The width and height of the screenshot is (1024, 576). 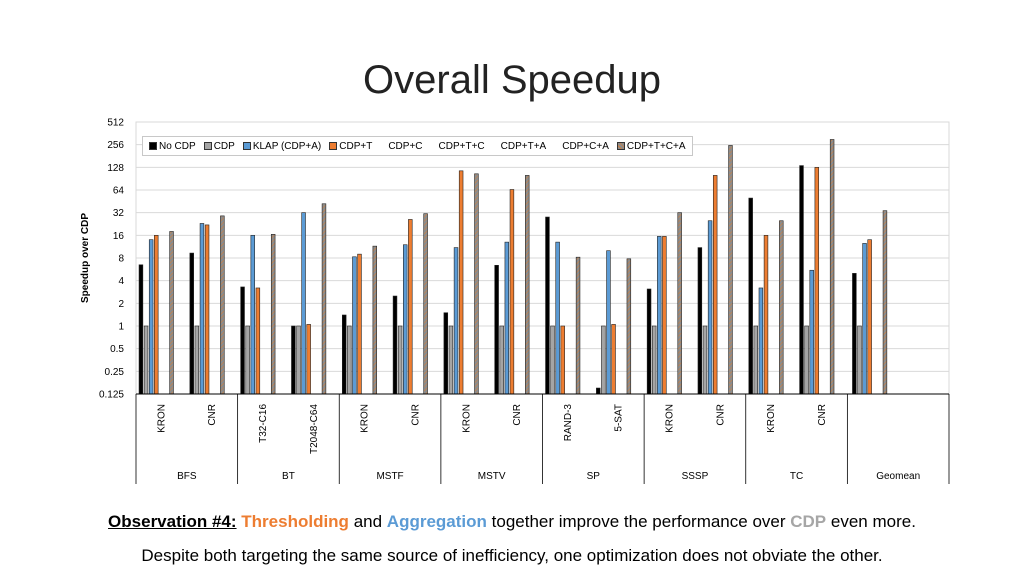 What do you see at coordinates (368, 521) in the screenshot?
I see `observation-and: and` at bounding box center [368, 521].